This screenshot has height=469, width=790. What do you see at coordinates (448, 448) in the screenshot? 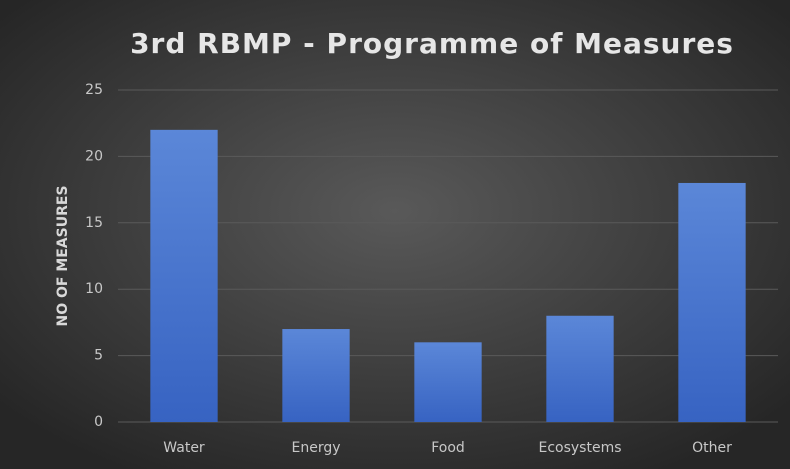
I see `x-tick-label: Food` at bounding box center [448, 448].